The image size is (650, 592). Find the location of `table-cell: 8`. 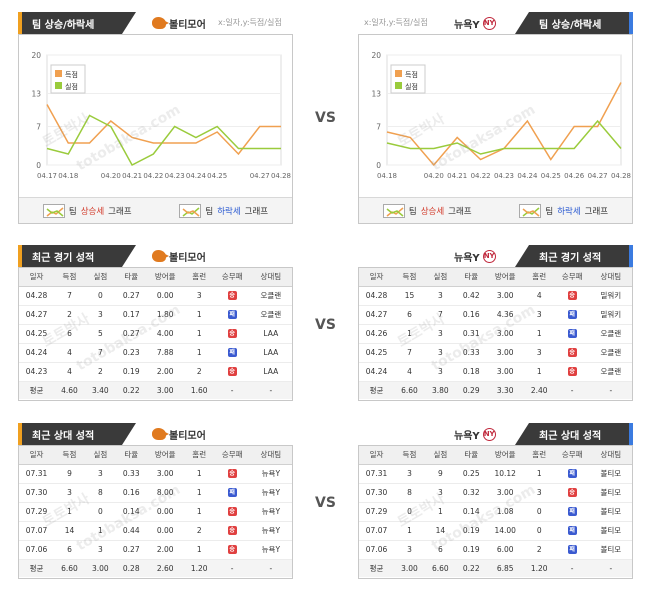

table-cell: 8 is located at coordinates (409, 493).